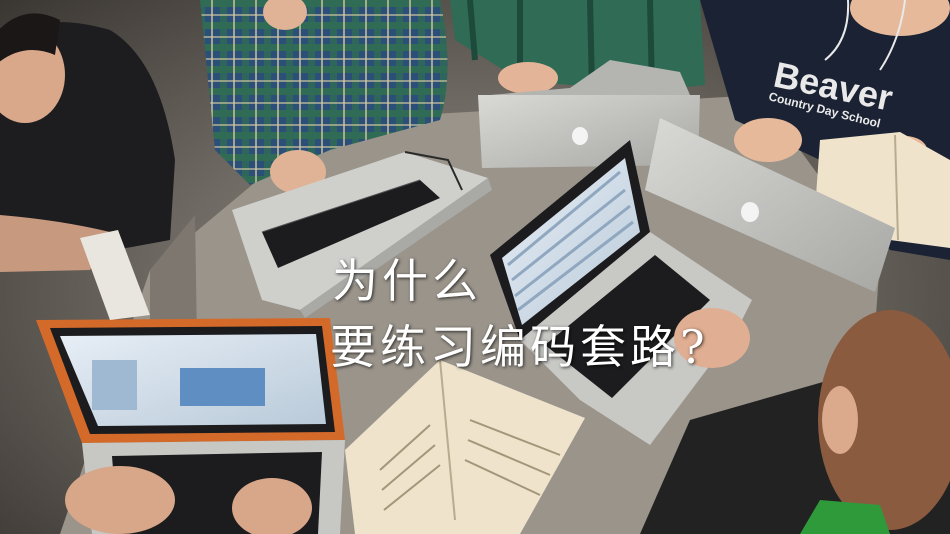  I want to click on laptop-top-center, so click(589, 114).